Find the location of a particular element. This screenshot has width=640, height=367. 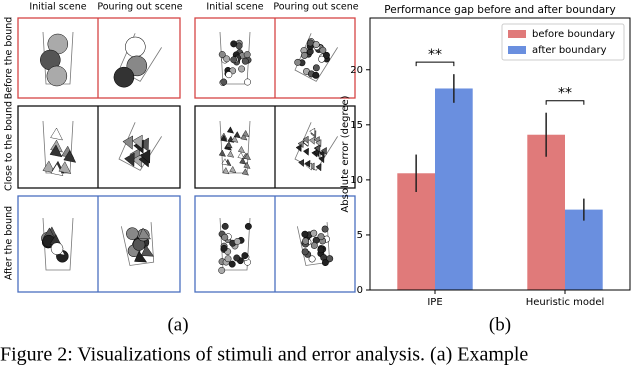

legend-label: before boundary is located at coordinates (573, 34).